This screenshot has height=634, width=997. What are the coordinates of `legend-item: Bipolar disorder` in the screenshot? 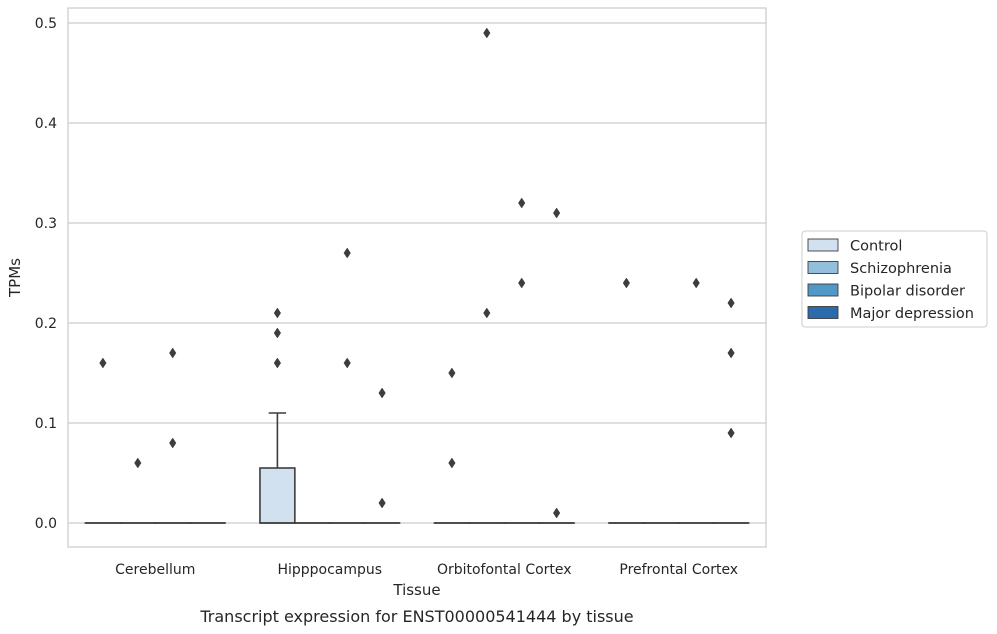 It's located at (886, 291).